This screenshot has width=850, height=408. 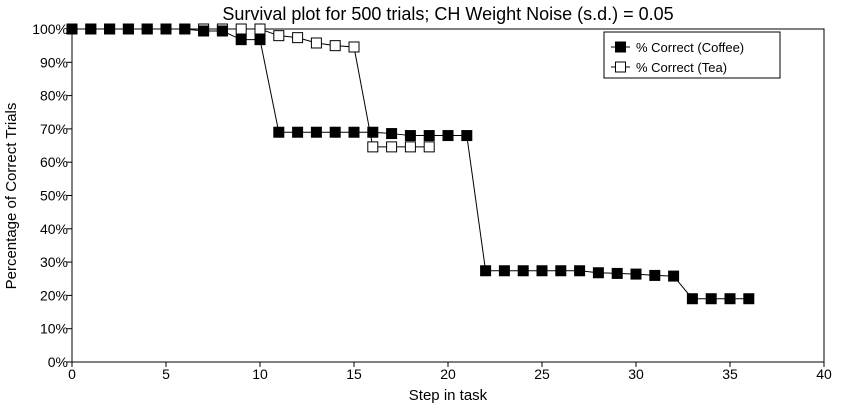 I want to click on legend-item-tea: % Correct (Tea), so click(x=669, y=67).